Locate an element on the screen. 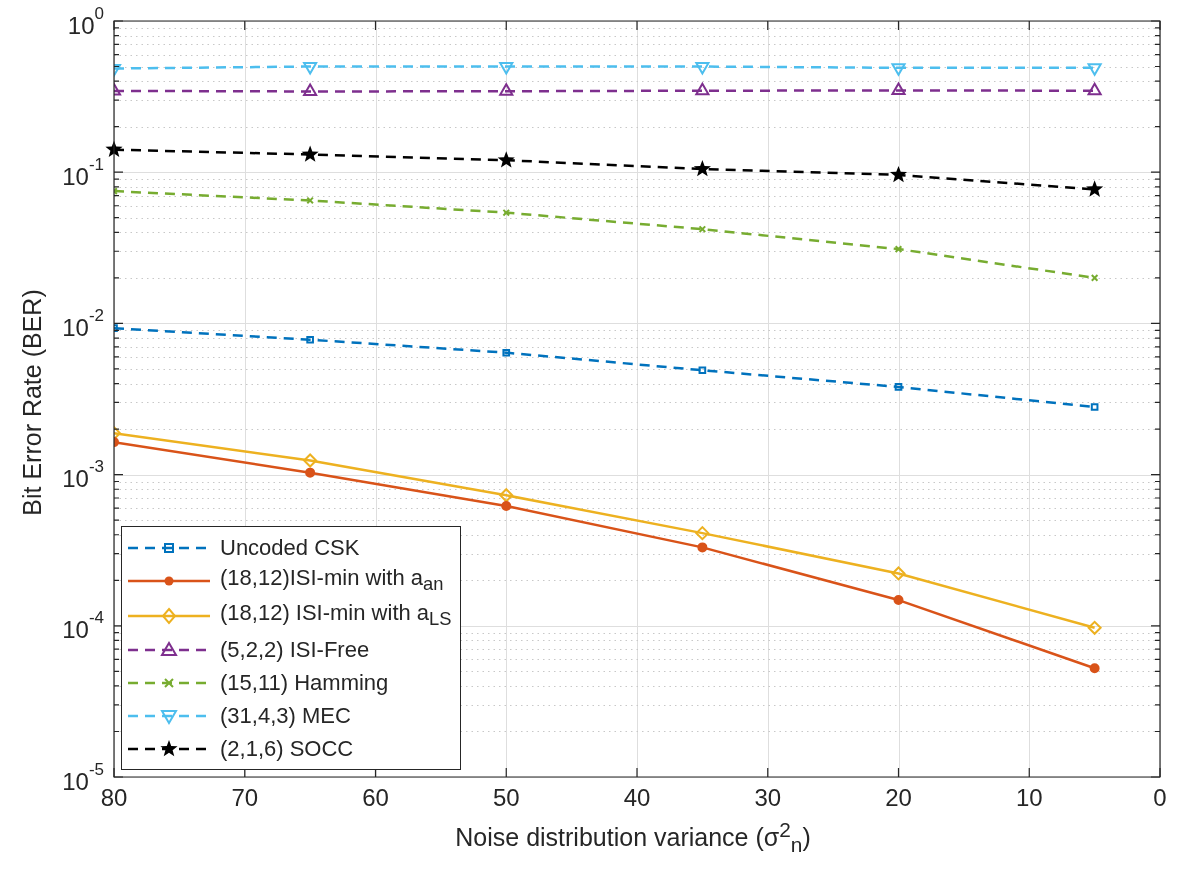 The height and width of the screenshot is (874, 1179). legend-label: (18,12) ISI-min with a$_{LS}$ is located at coordinates (336, 614).